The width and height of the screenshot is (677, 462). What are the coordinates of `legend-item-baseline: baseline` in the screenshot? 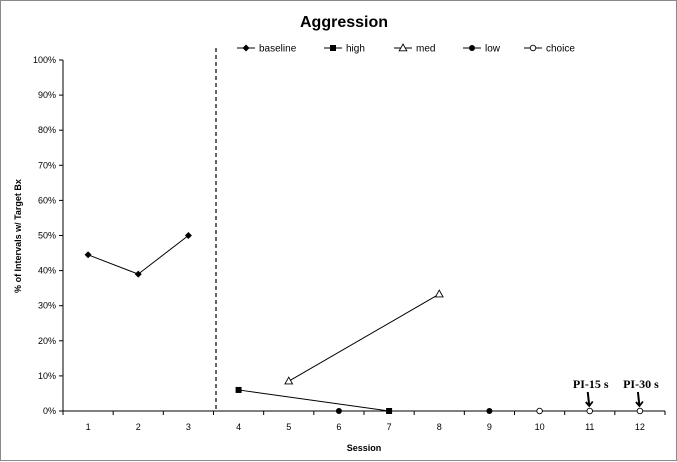 It's located at (267, 49).